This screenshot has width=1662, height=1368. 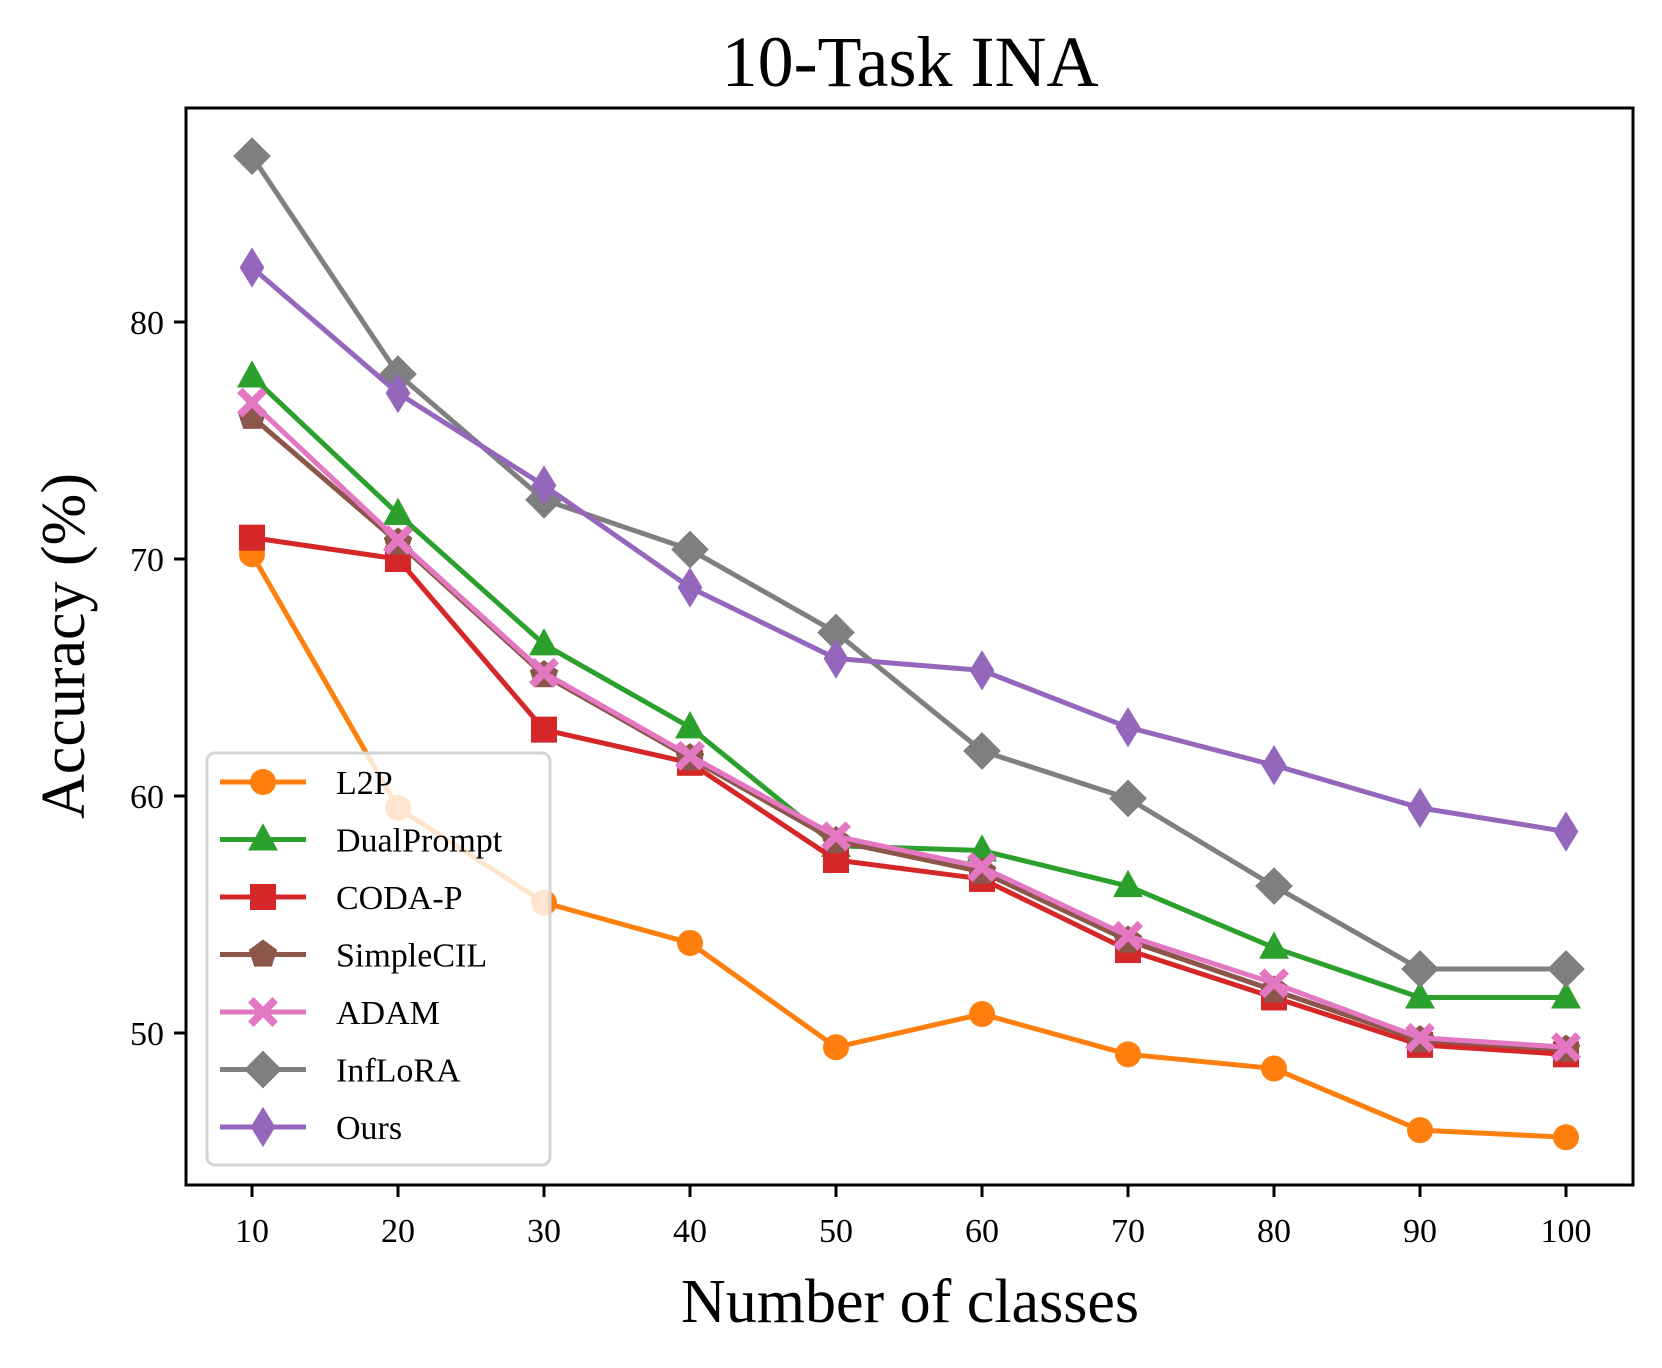 What do you see at coordinates (252, 1231) in the screenshot?
I see `x-tick-label: 10` at bounding box center [252, 1231].